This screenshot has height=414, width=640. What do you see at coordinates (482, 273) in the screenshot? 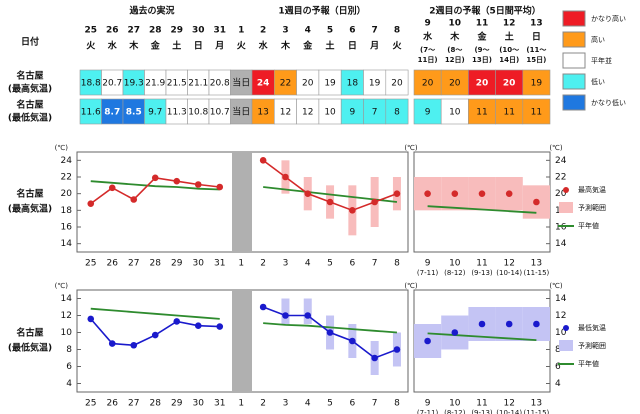
I see `x-sublabel: (9-13)` at bounding box center [482, 273].